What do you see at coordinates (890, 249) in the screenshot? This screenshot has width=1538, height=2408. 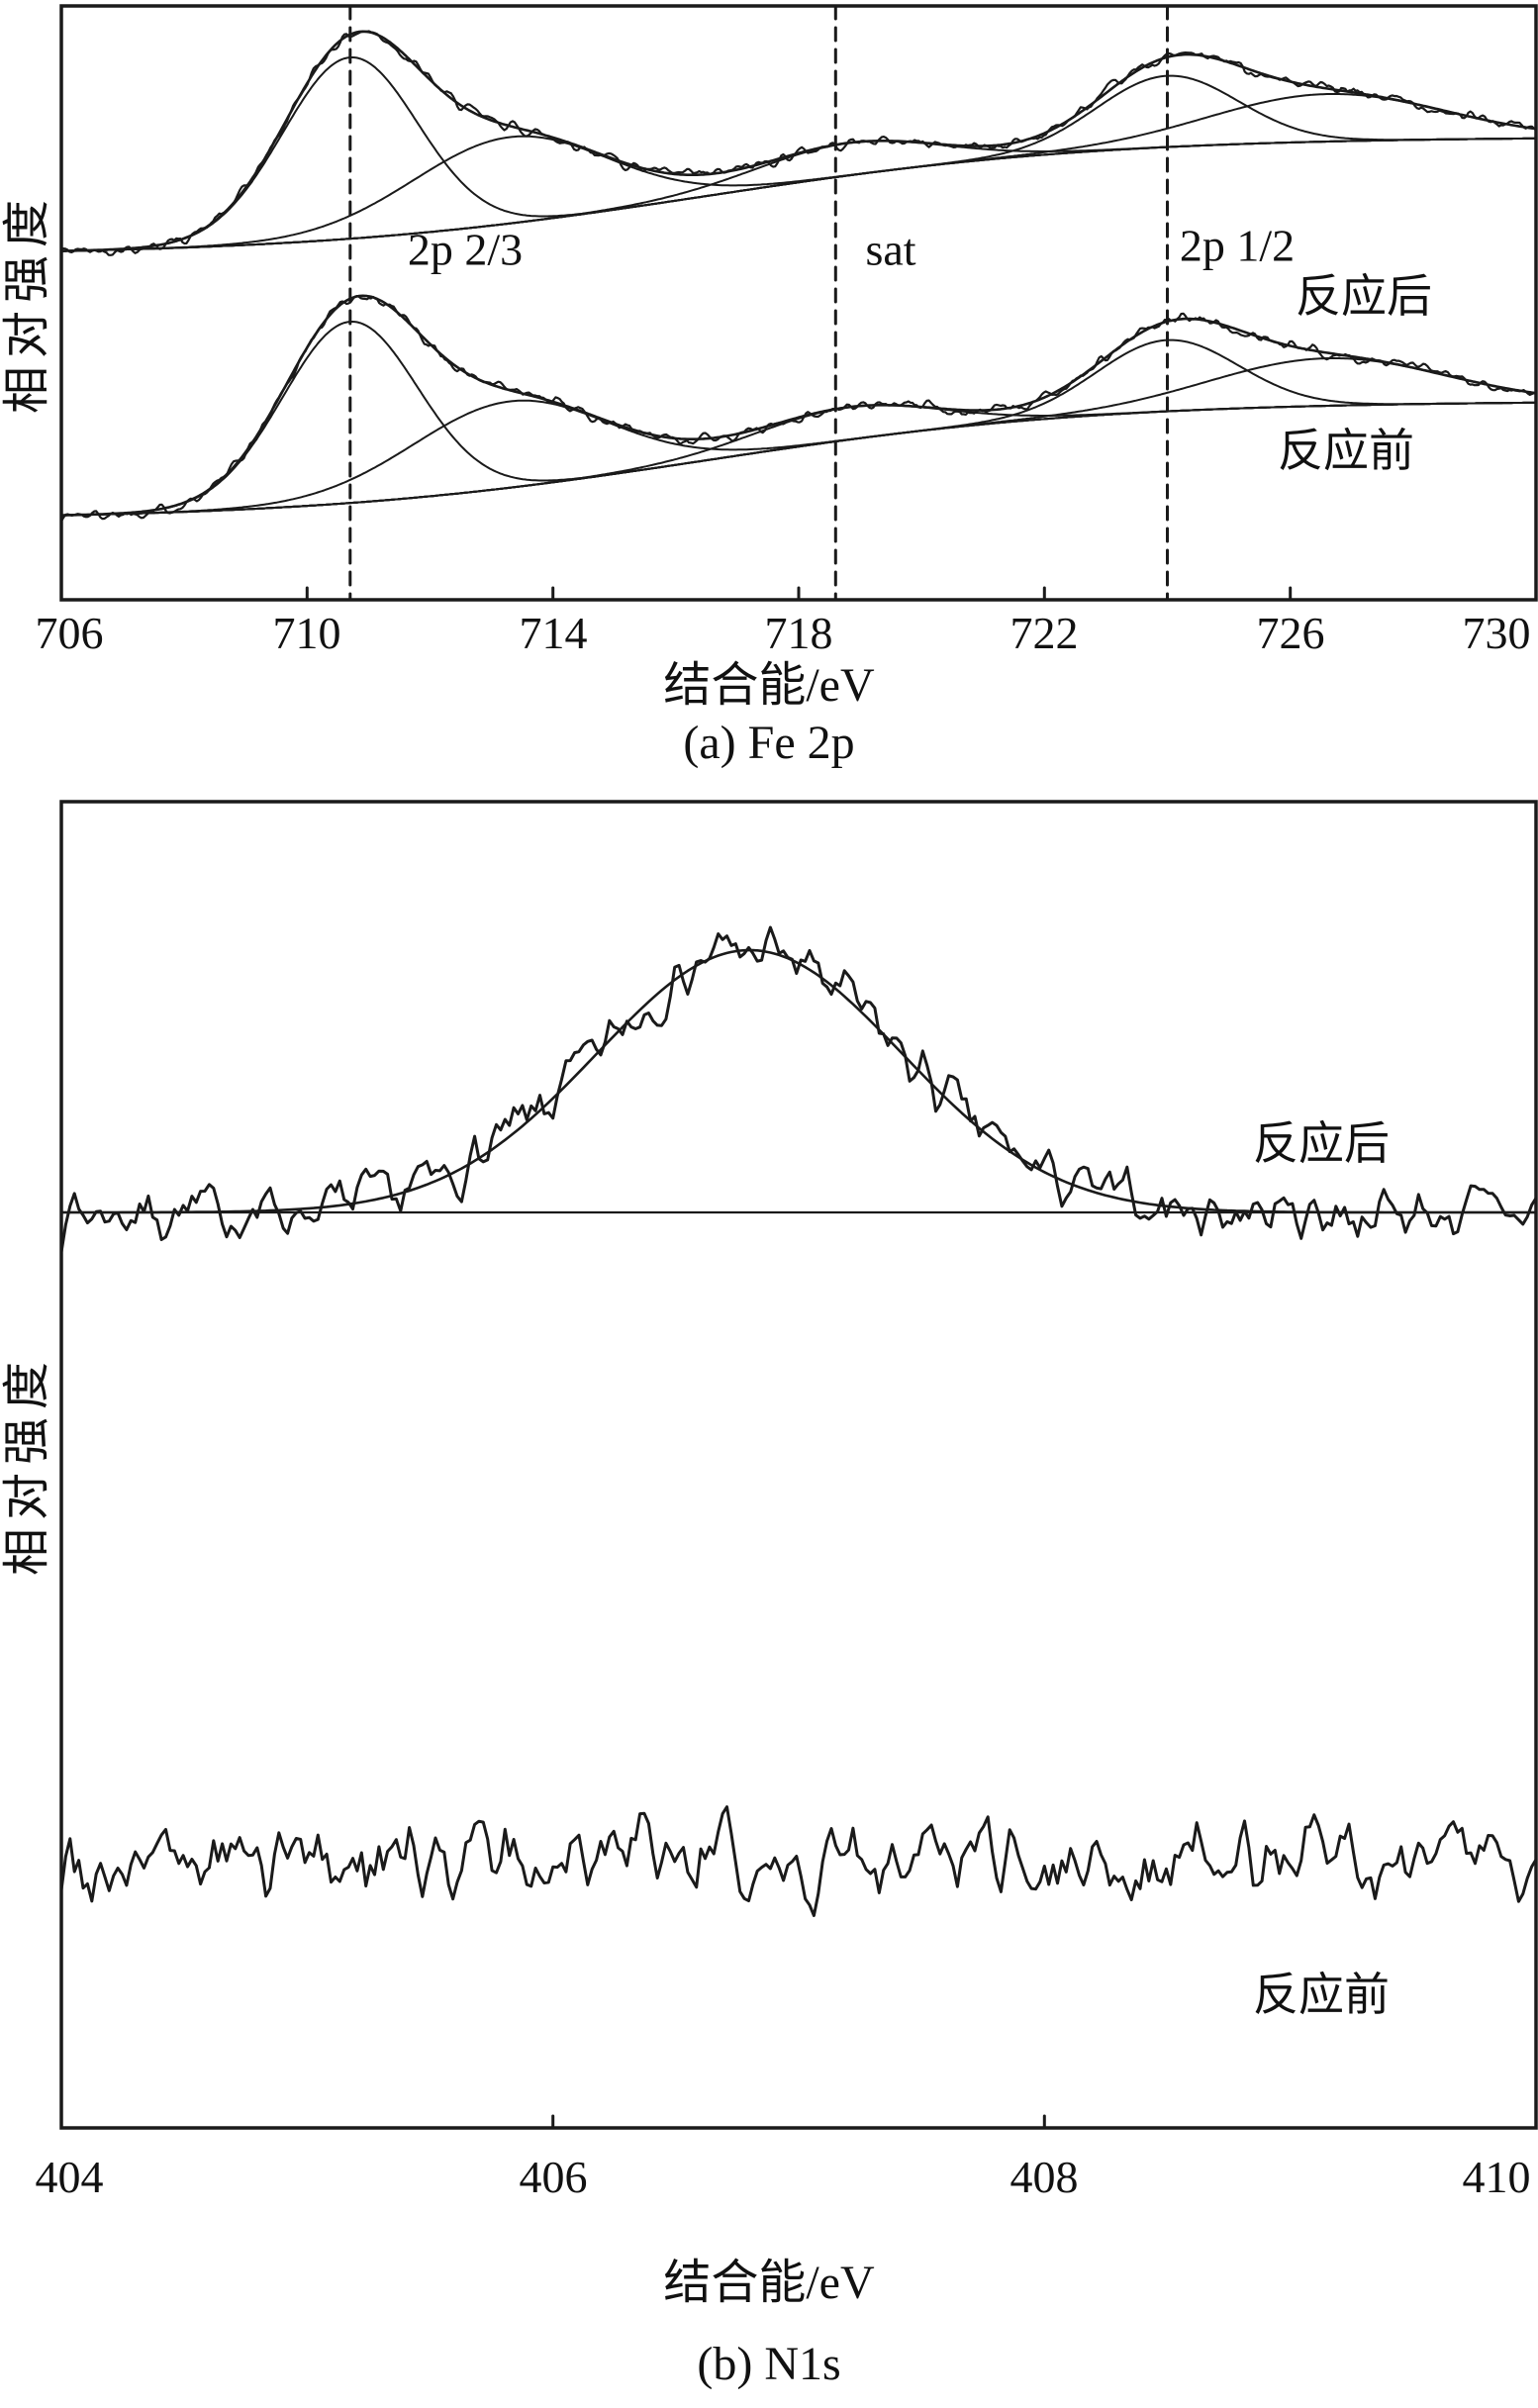 I see `annotation-sat-label: sat` at bounding box center [890, 249].